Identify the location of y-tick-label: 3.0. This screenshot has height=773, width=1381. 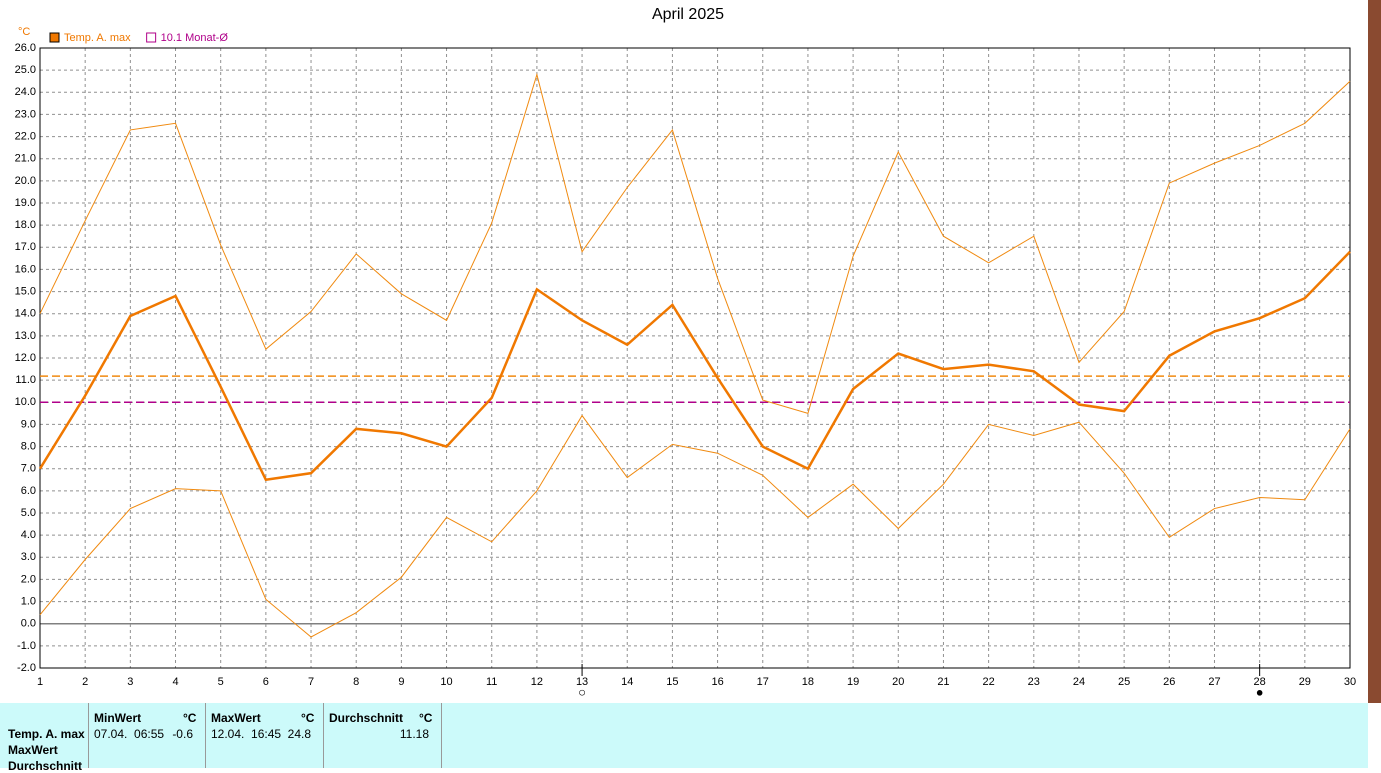
(28, 557).